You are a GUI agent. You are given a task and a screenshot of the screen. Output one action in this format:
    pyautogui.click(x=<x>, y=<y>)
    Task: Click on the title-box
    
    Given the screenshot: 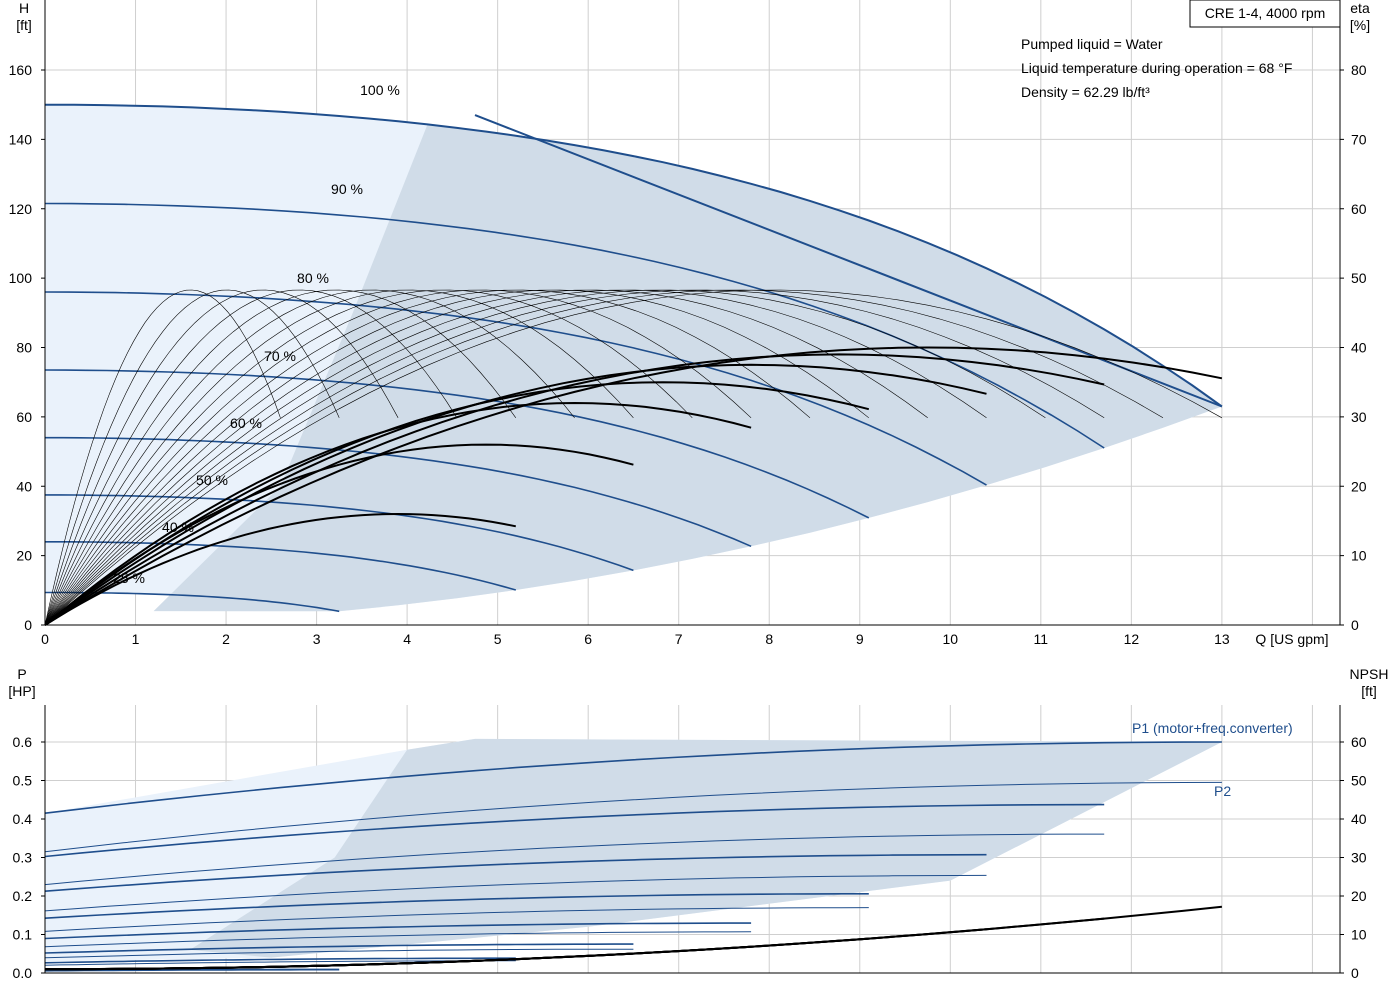 What is the action you would take?
    pyautogui.click(x=1265, y=14)
    